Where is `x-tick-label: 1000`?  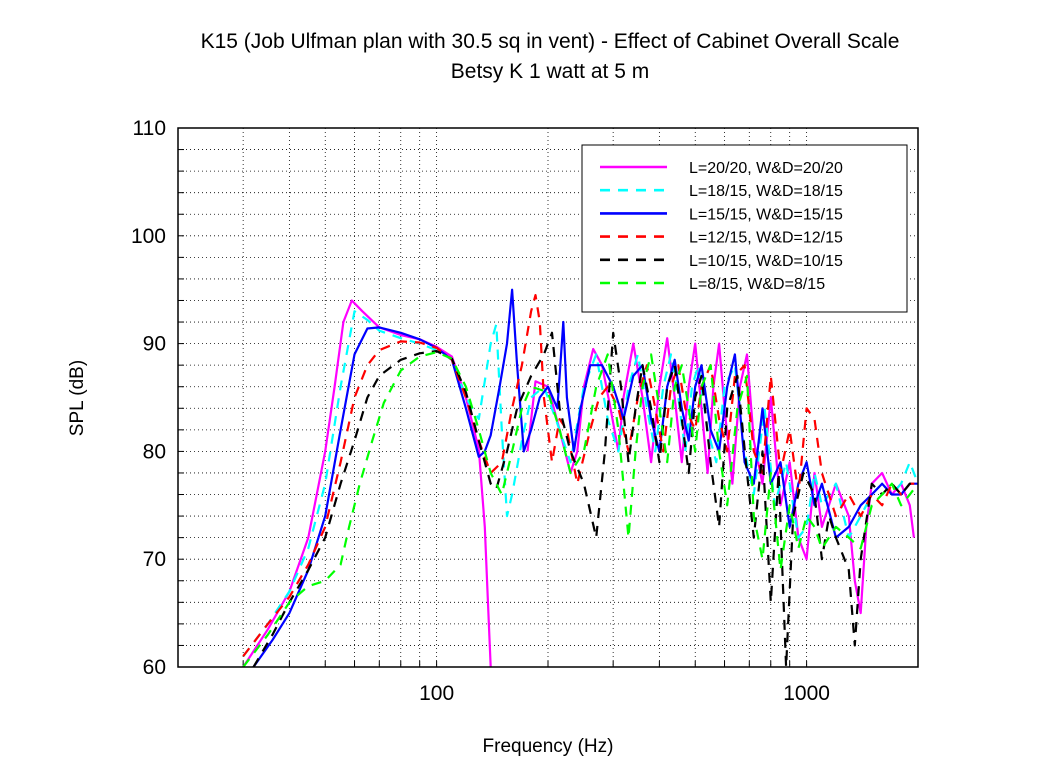
x-tick-label: 1000 is located at coordinates (806, 693).